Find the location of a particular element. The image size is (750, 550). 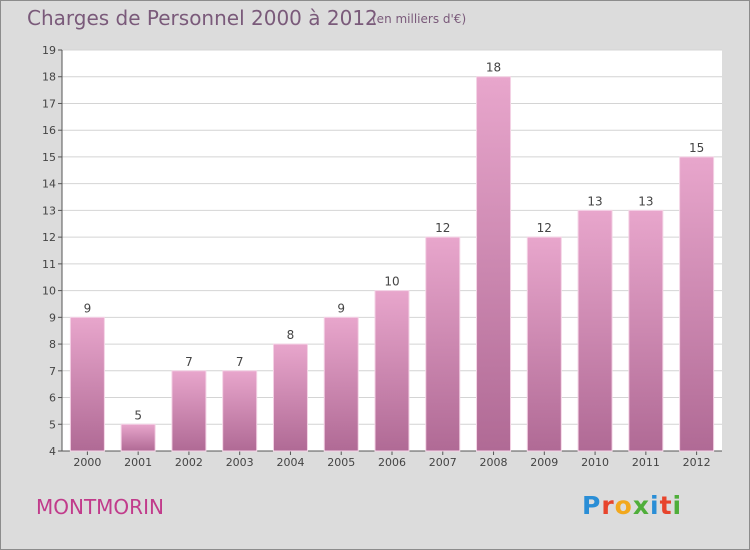

data-label: 10 is located at coordinates (391, 282).